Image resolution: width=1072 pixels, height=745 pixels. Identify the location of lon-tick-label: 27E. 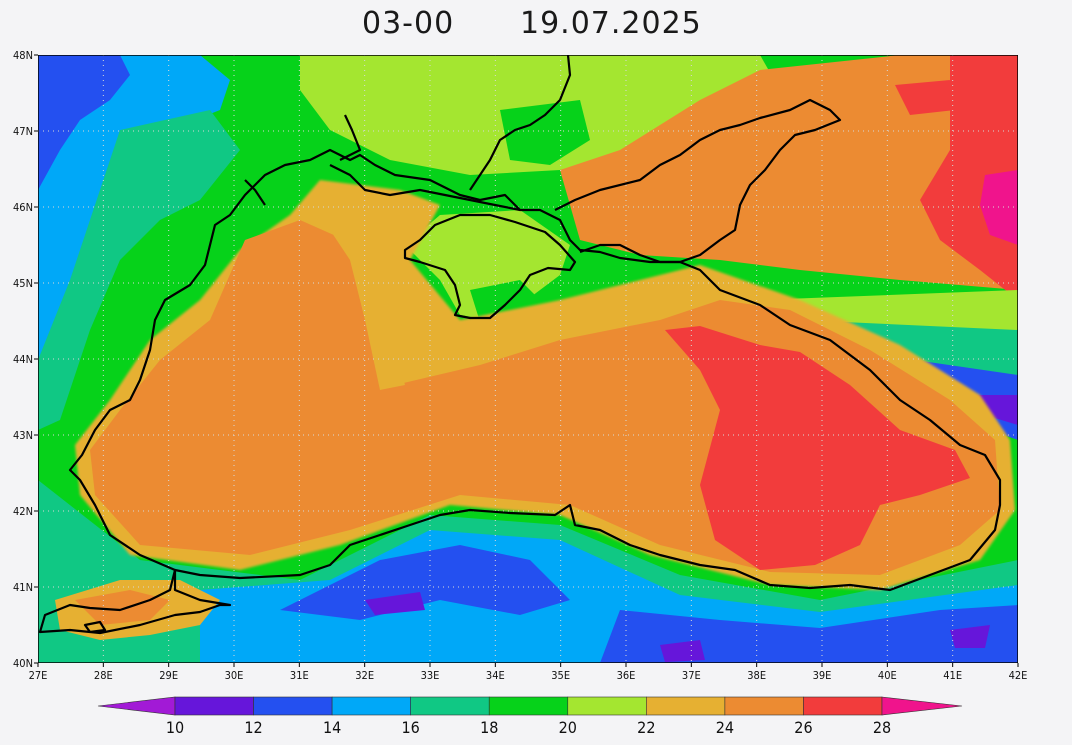
(38, 675).